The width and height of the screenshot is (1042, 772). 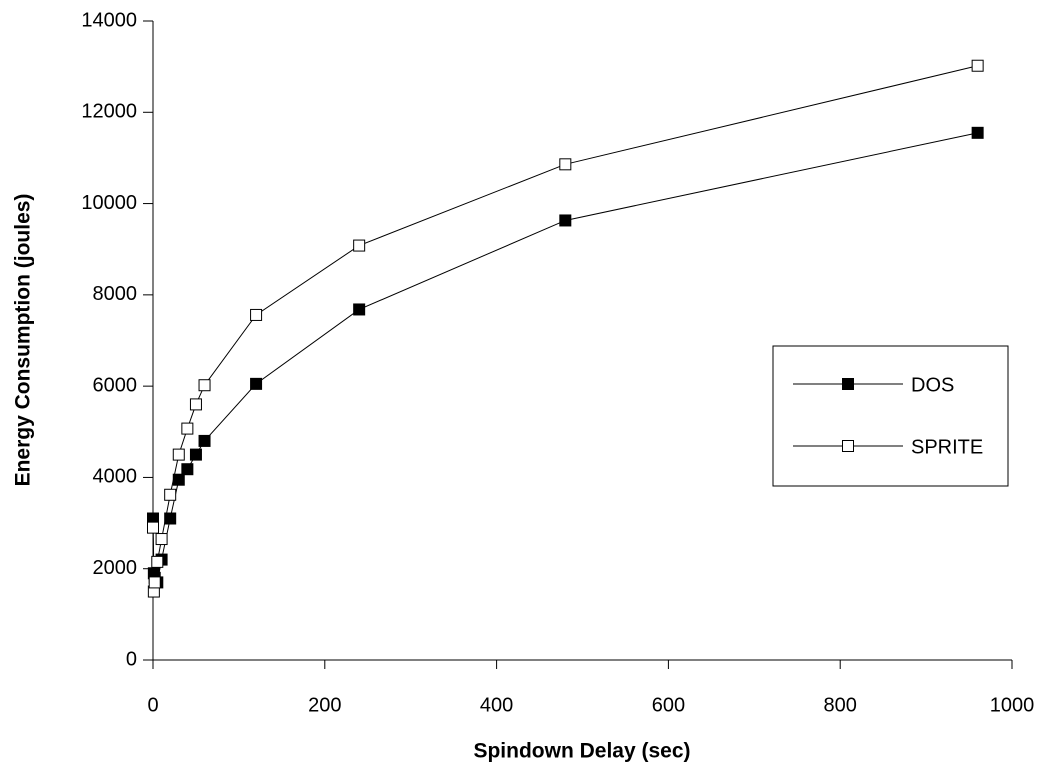 What do you see at coordinates (890, 416) in the screenshot?
I see `legend-box` at bounding box center [890, 416].